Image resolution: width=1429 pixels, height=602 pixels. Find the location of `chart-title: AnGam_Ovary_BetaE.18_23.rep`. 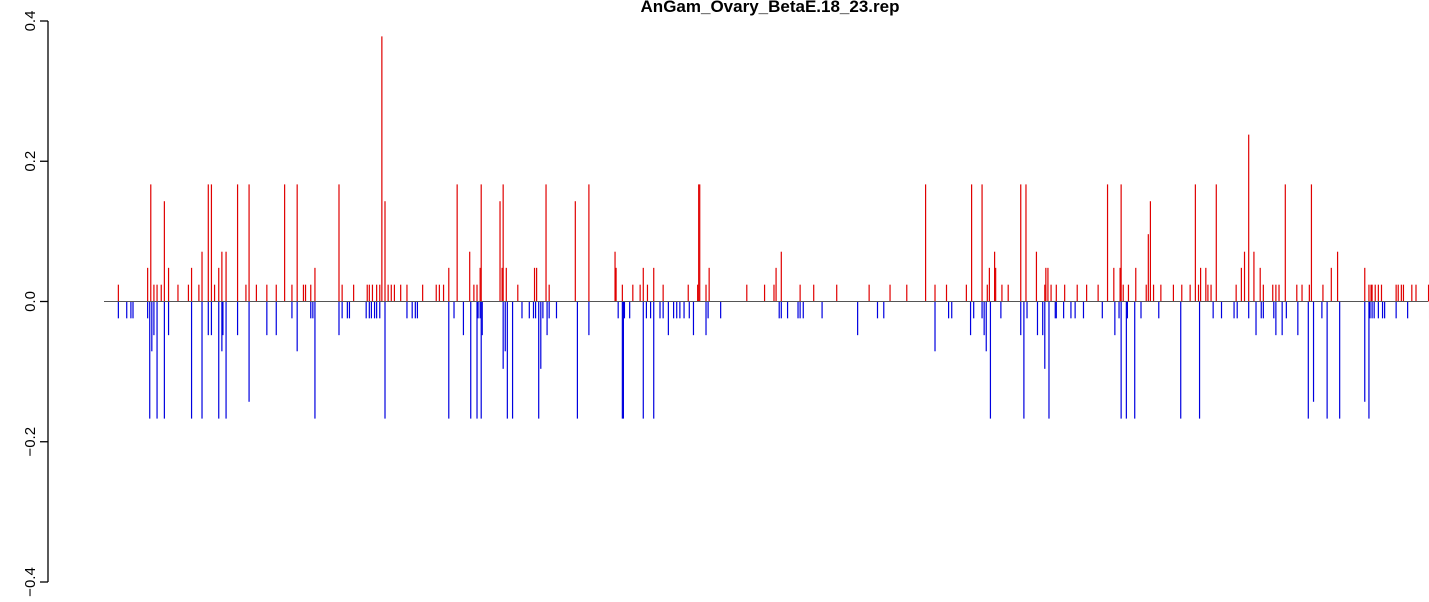

chart-title: AnGam_Ovary_BetaE.18_23.rep is located at coordinates (770, 8).